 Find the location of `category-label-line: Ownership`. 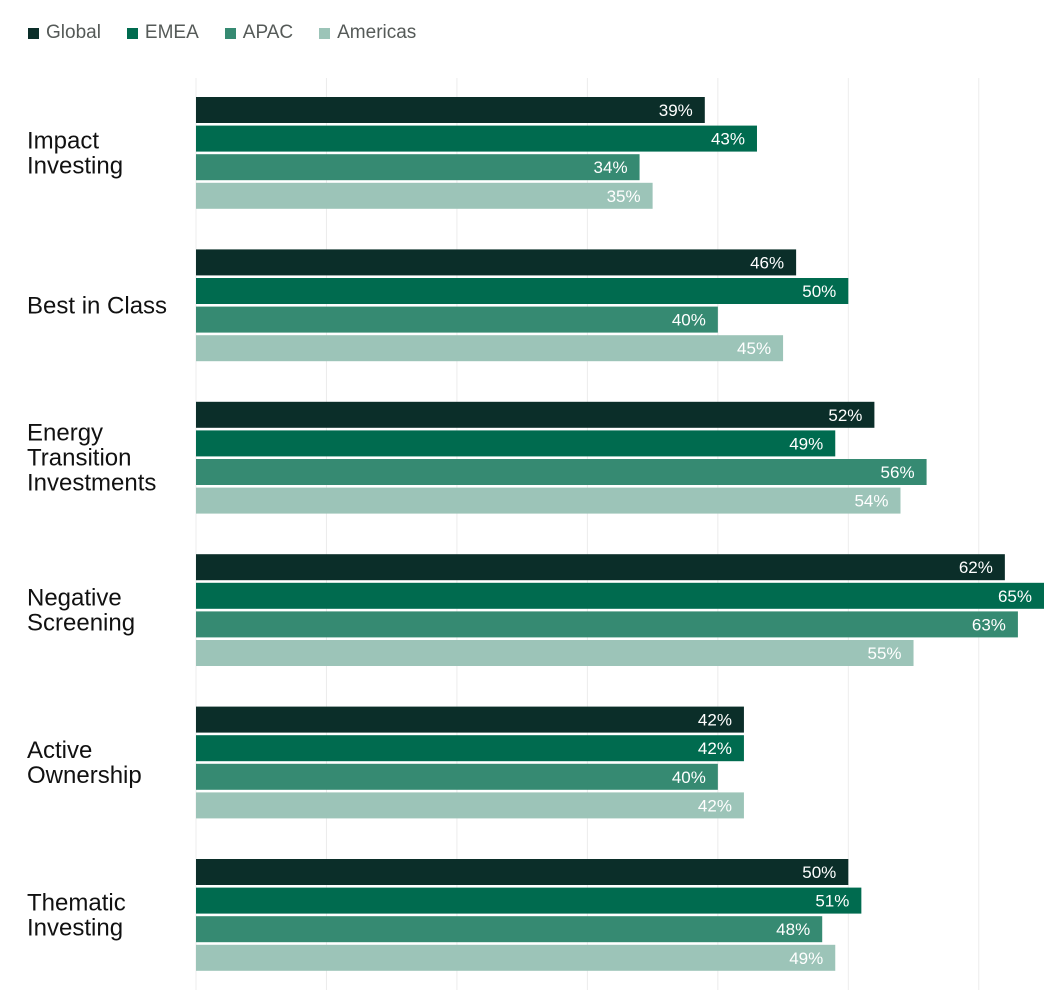

category-label-line: Ownership is located at coordinates (84, 775).